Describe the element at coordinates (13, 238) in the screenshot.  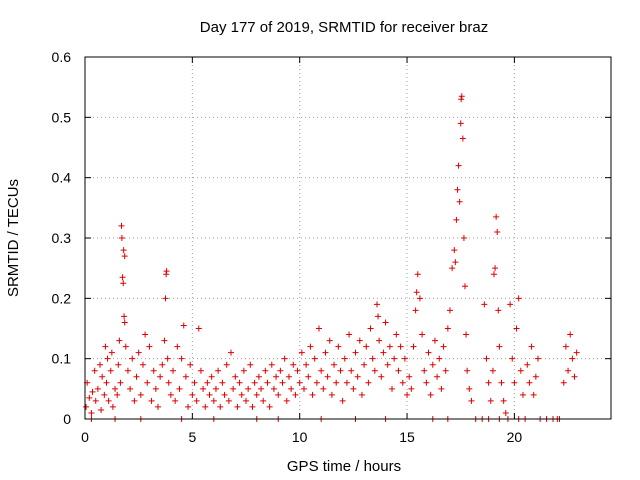
I see `y-axis-label: SRMTID / TECUs` at that location.